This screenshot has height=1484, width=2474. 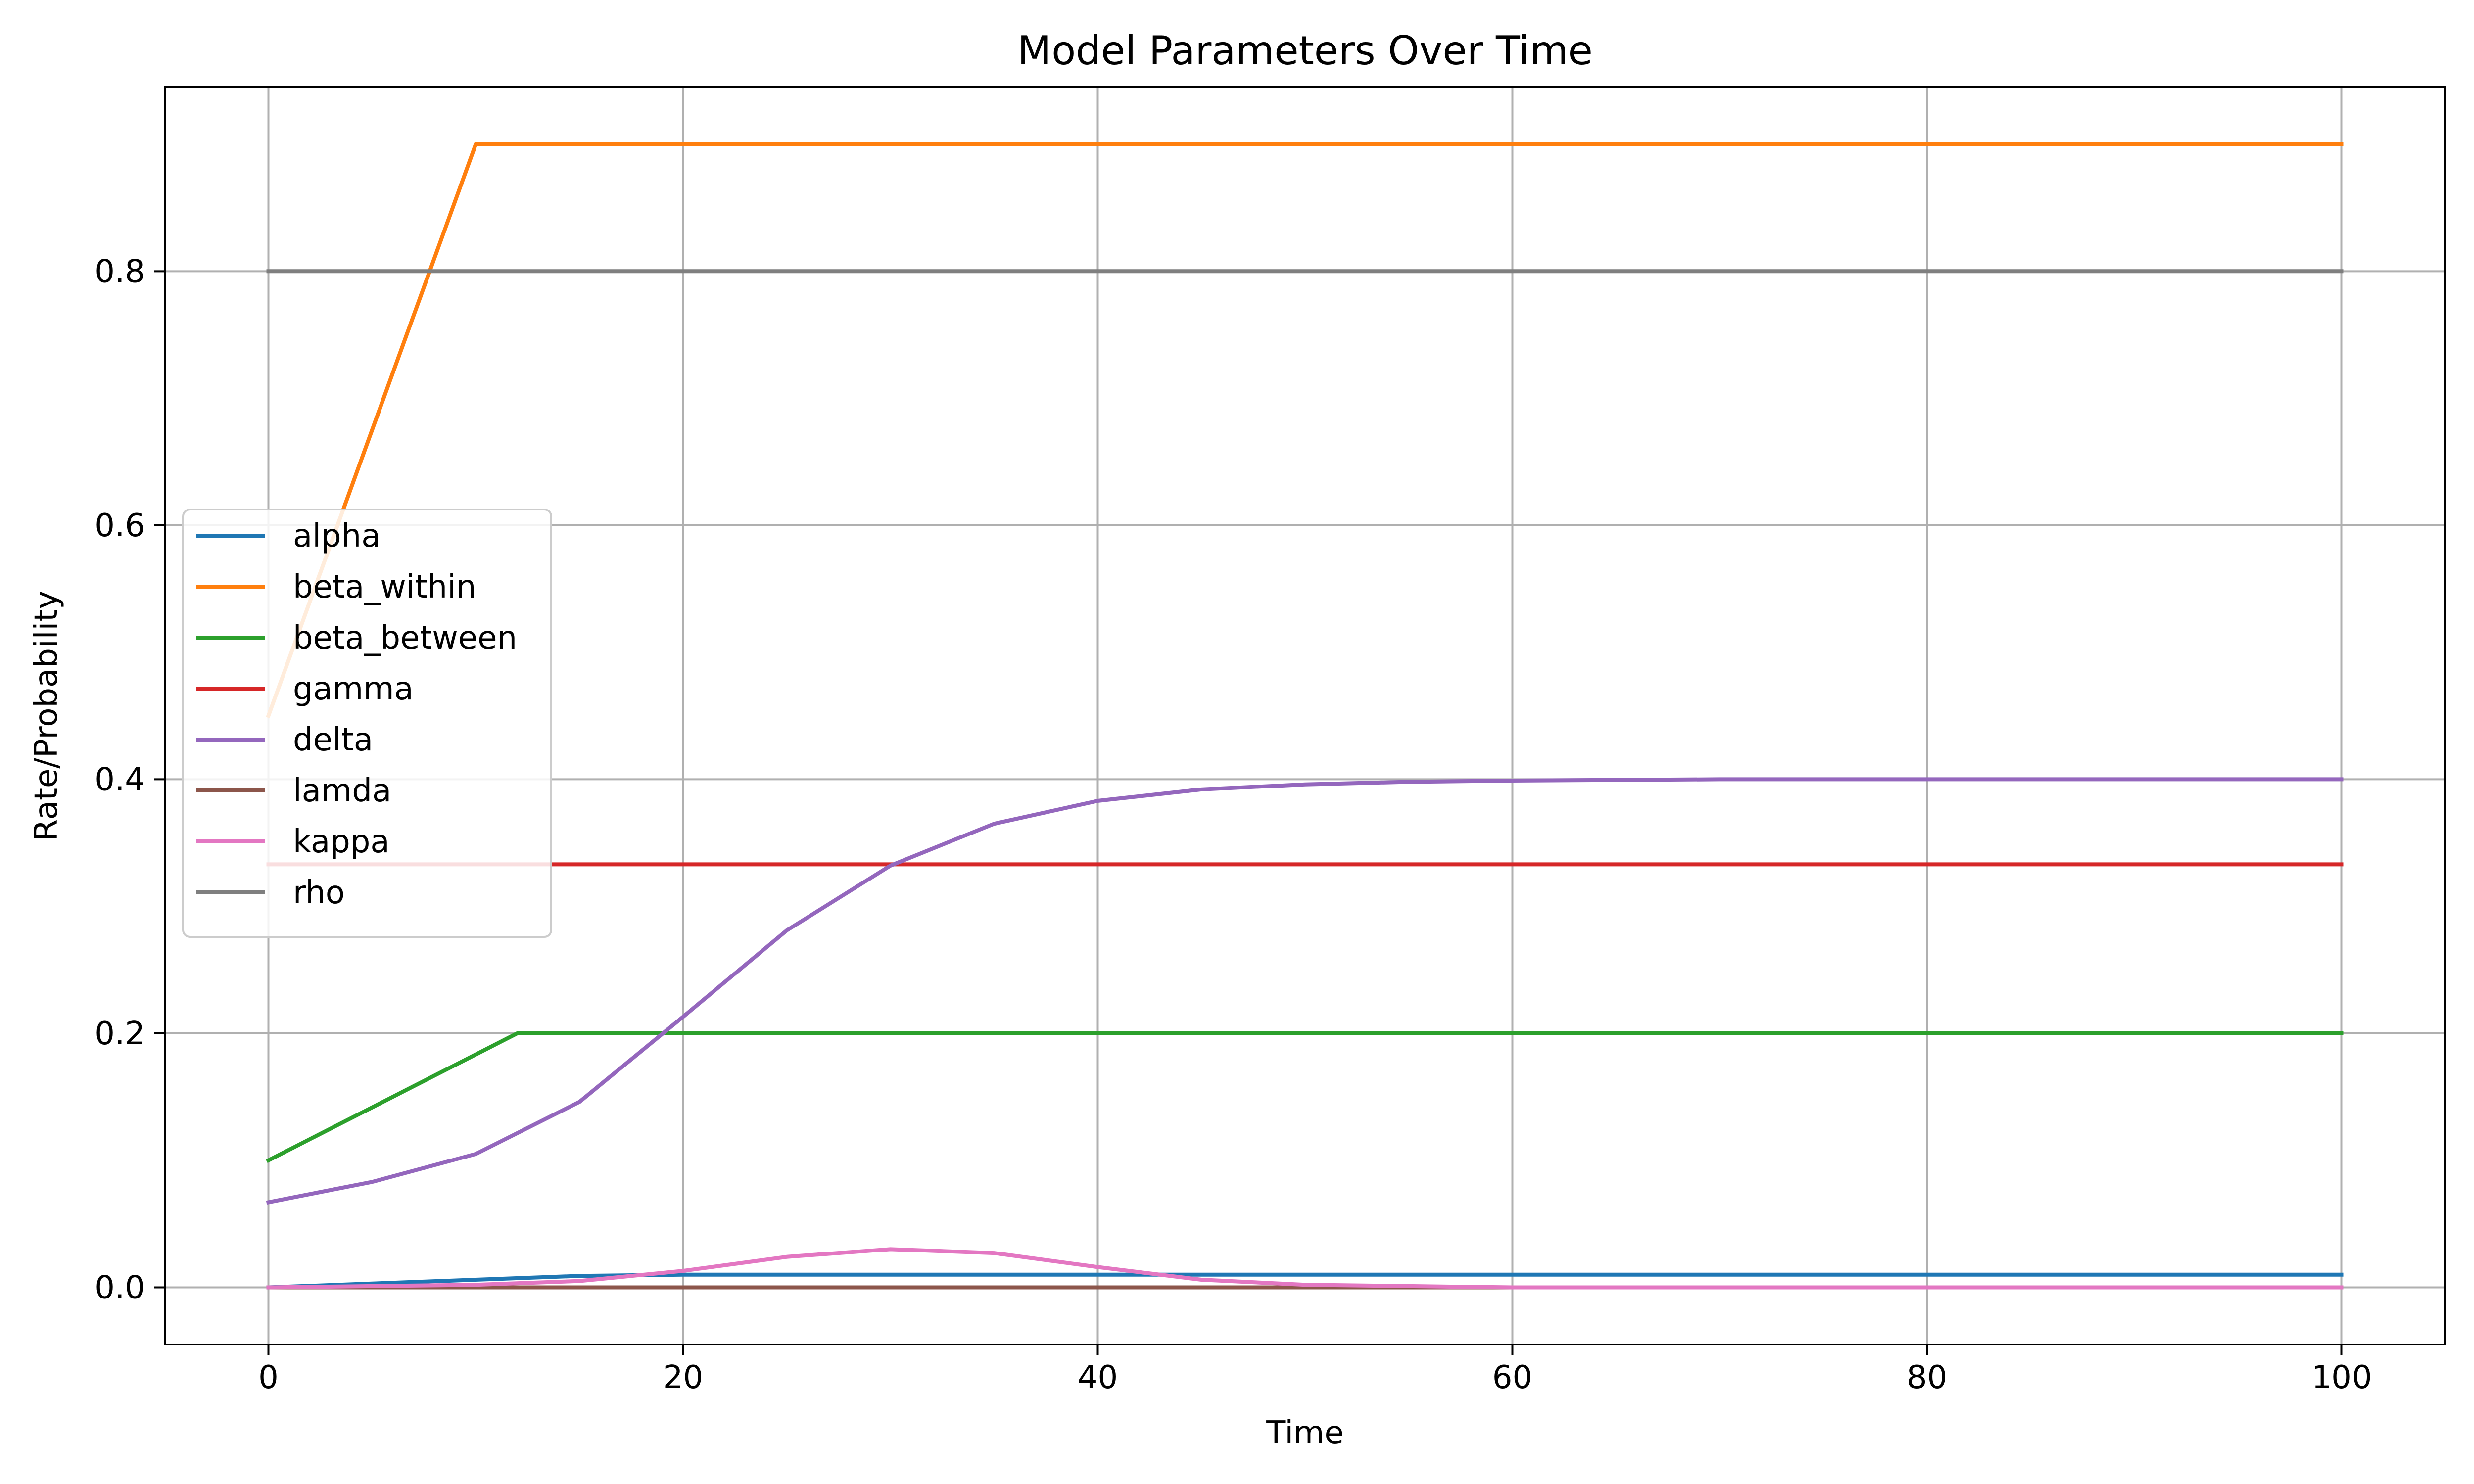 I want to click on legend-label-gamma: gamma, so click(x=354, y=689).